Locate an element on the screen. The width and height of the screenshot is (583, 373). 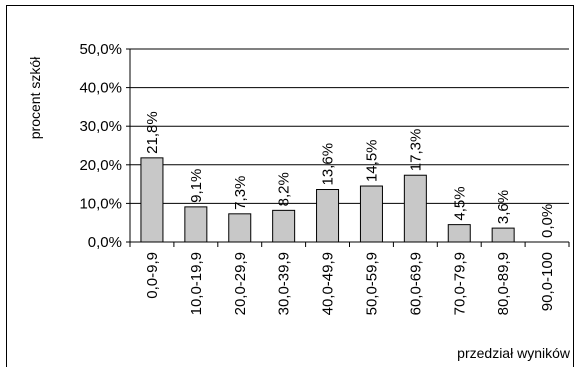
data-label: 7,3% is located at coordinates (240, 193).